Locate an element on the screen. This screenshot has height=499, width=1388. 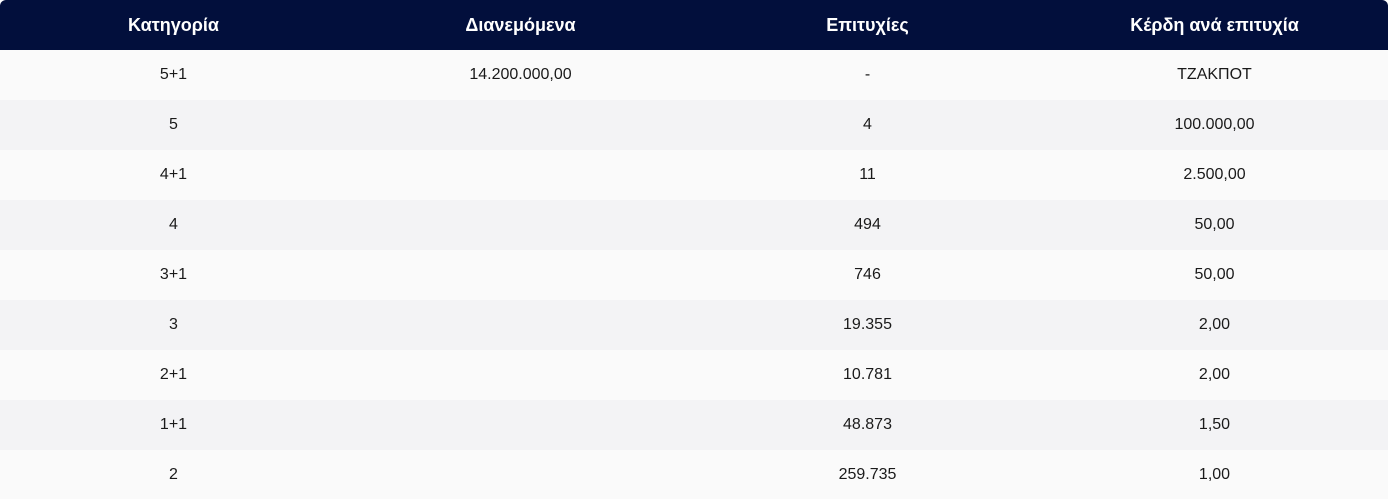
cell-category: 2 is located at coordinates (173, 474).